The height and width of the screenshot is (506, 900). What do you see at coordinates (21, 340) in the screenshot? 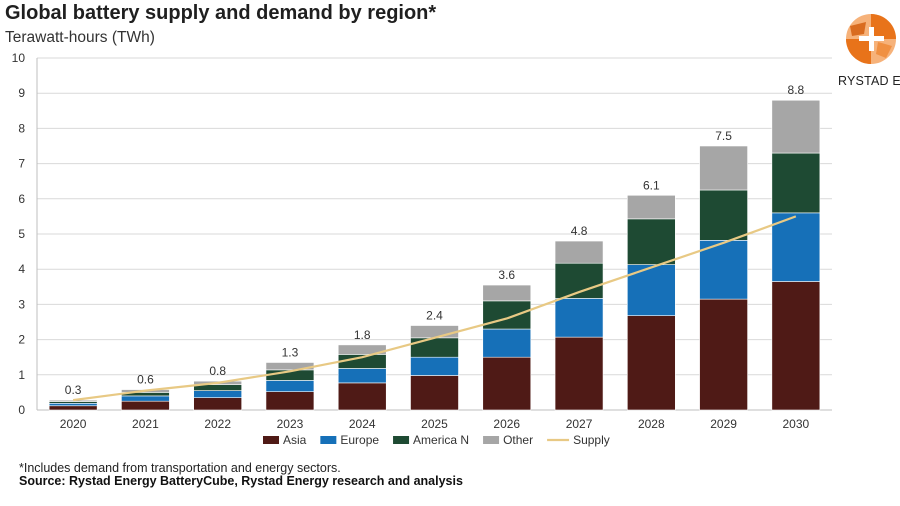
I see `y-tick-label: 2` at bounding box center [21, 340].